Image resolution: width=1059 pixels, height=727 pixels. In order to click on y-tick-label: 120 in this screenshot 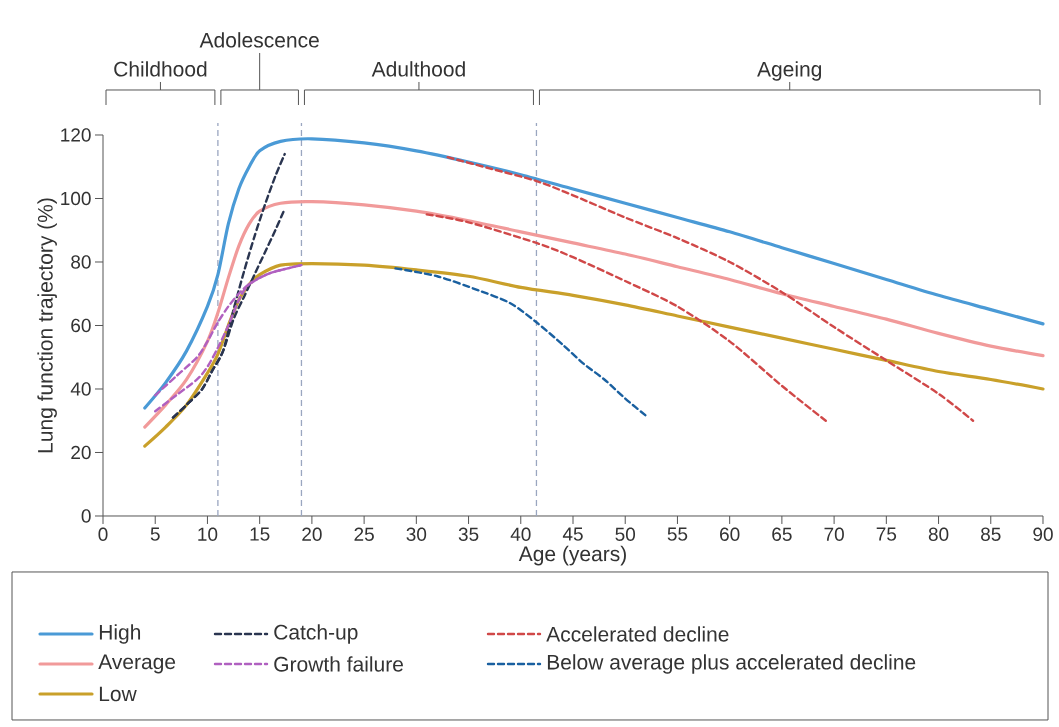, I will do `click(76, 135)`.